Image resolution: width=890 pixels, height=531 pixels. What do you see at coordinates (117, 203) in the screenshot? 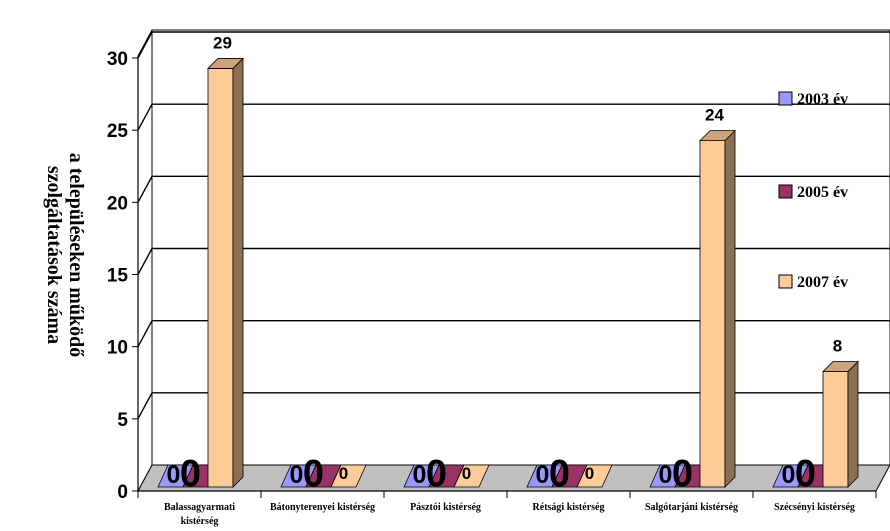
I see `y-tick-label: 20` at bounding box center [117, 203].